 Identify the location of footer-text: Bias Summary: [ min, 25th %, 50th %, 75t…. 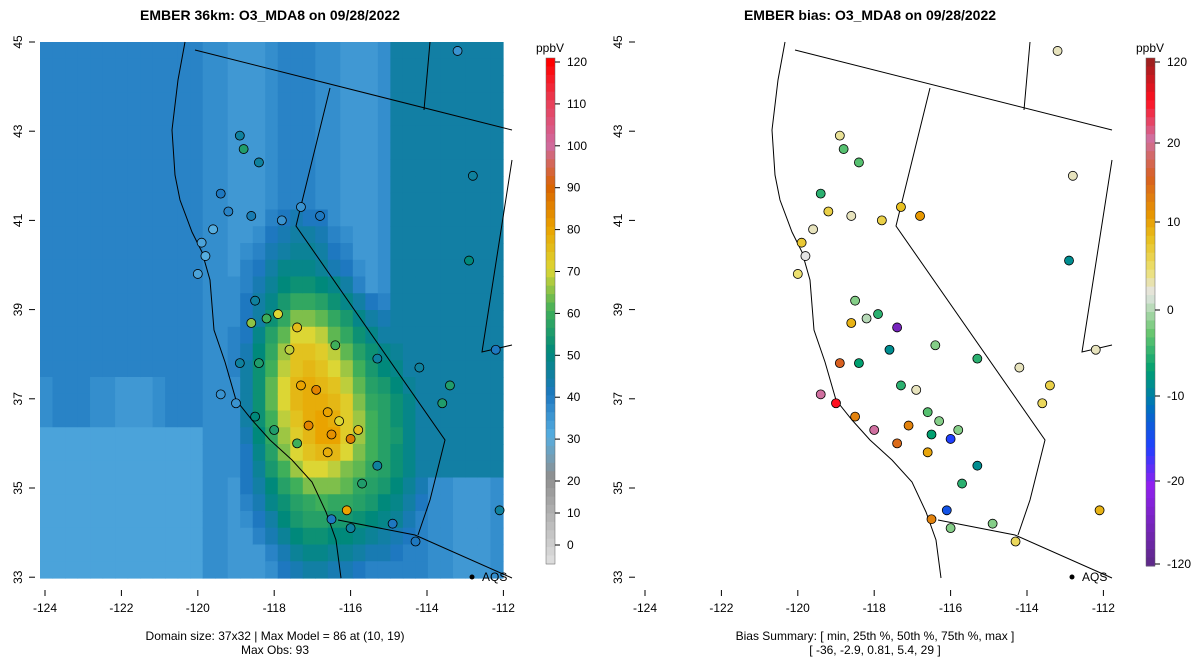
(875, 636).